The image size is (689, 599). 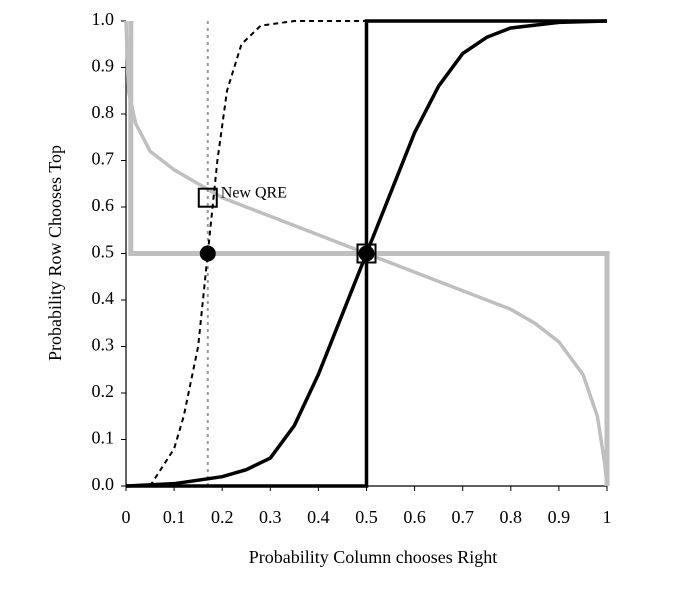 What do you see at coordinates (222, 517) in the screenshot?
I see `x-tick-label: 0.2` at bounding box center [222, 517].